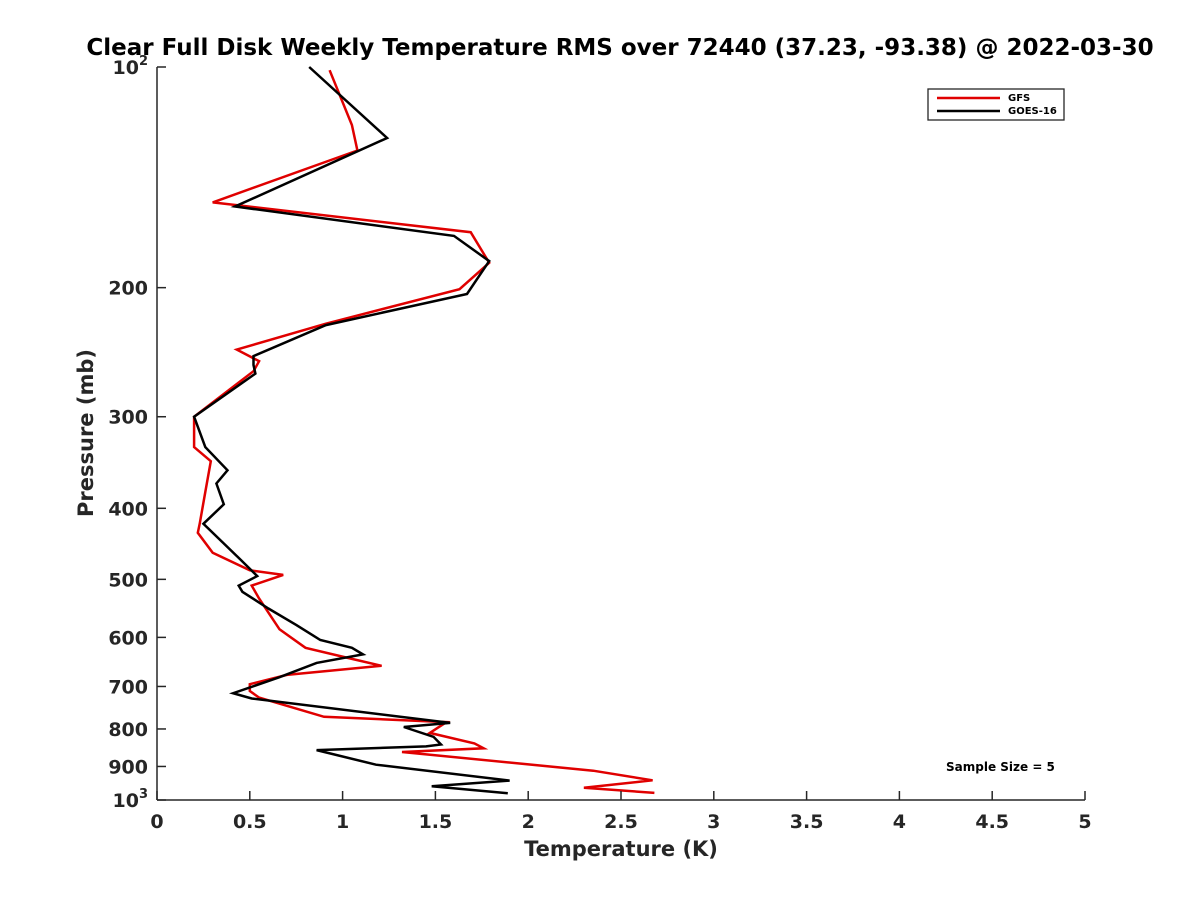  What do you see at coordinates (807, 822) in the screenshot?
I see `x-tick-label: 3.5` at bounding box center [807, 822].